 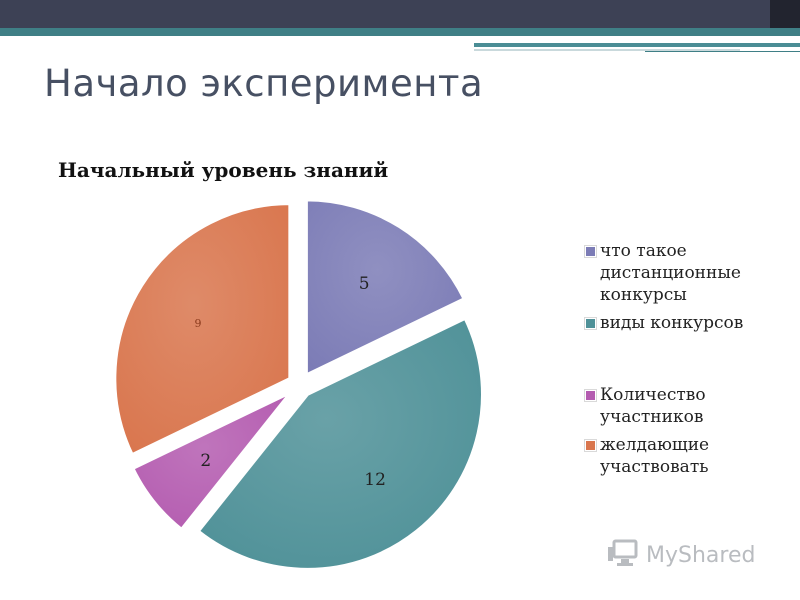 I want to click on legend-item: что такое дистанционные конкурсы, so click(x=688, y=273).